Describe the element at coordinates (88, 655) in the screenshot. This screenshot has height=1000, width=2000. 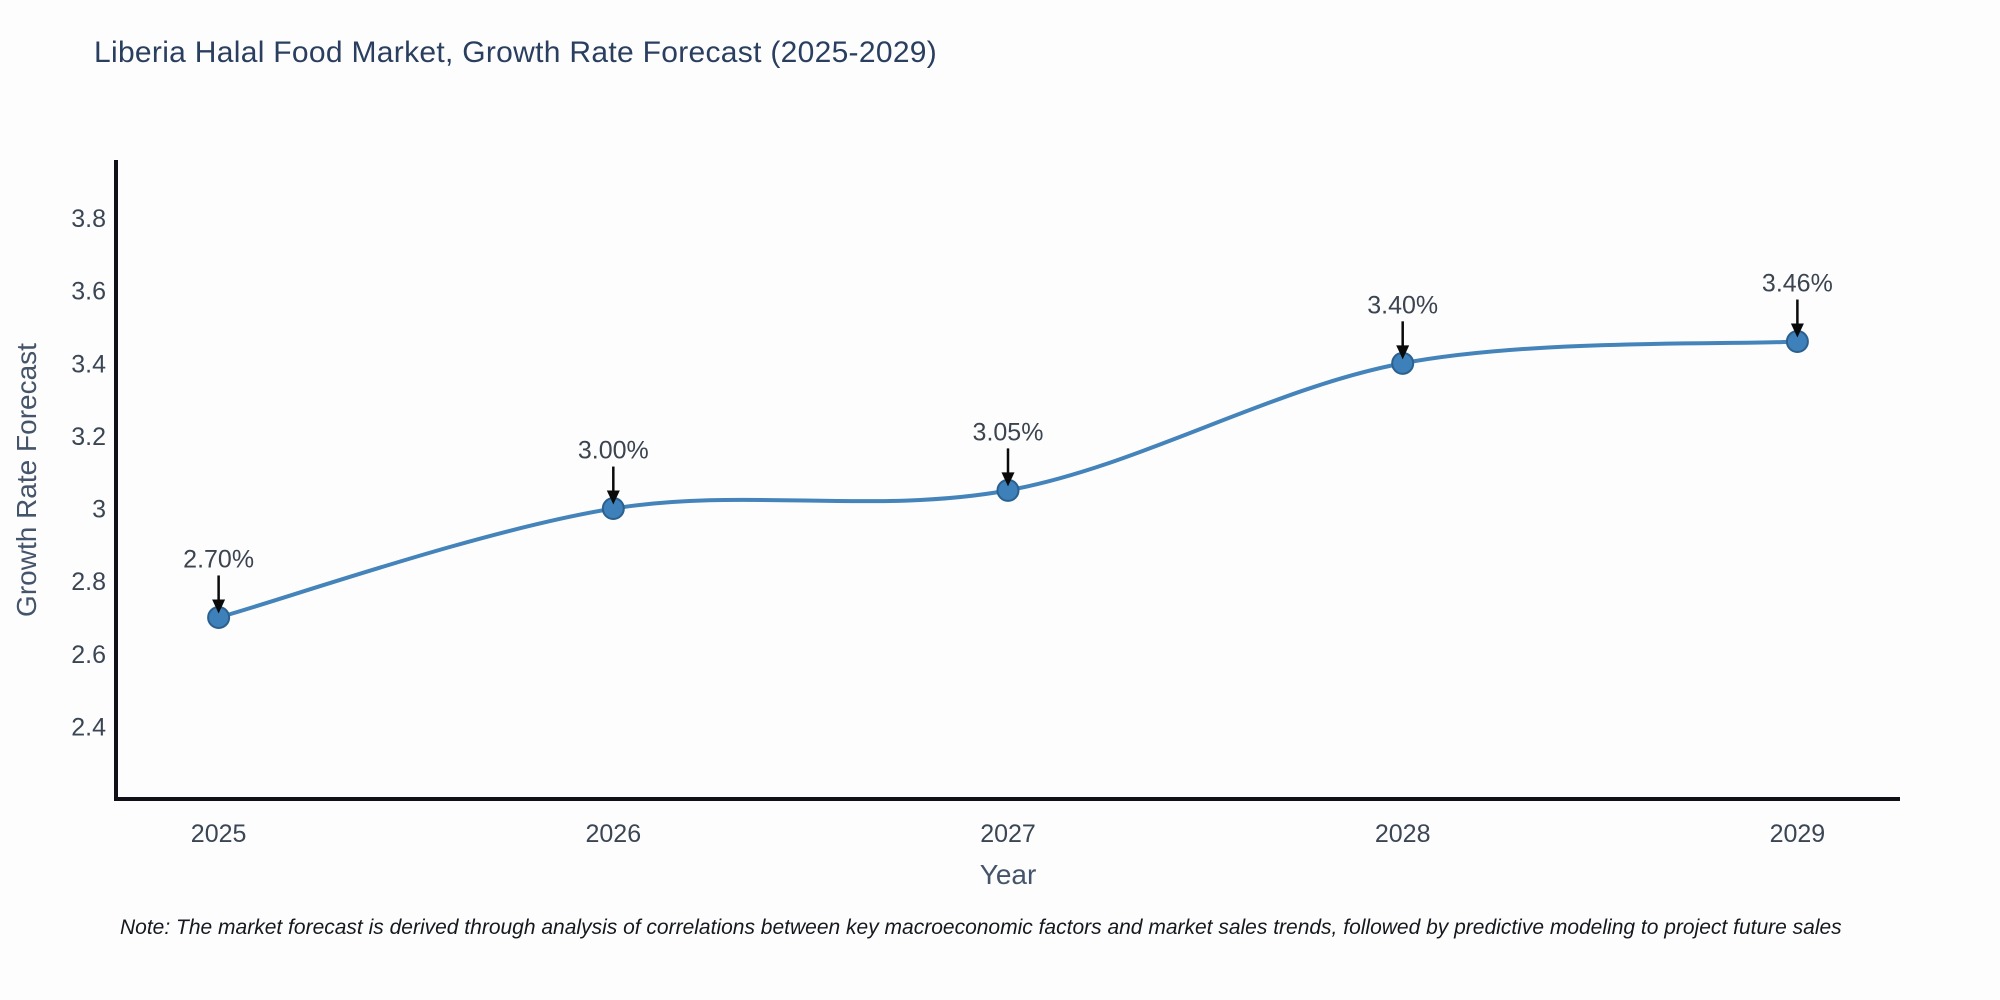
I see `y-tick-label: 2.6` at that location.